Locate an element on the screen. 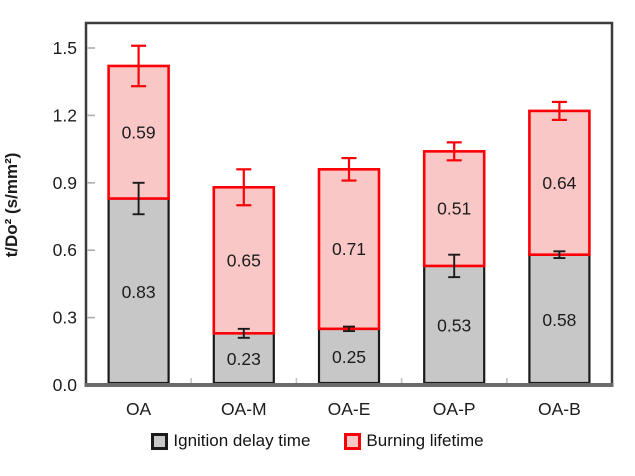  value-label-ignition-OA-M: 0.23 is located at coordinates (244, 359).